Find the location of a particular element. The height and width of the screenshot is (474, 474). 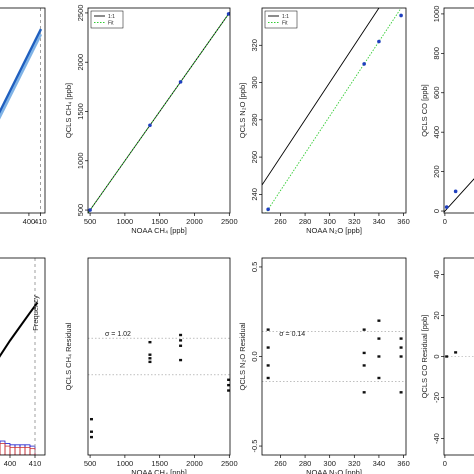

y-tick-label: 260 is located at coordinates (254, 157).